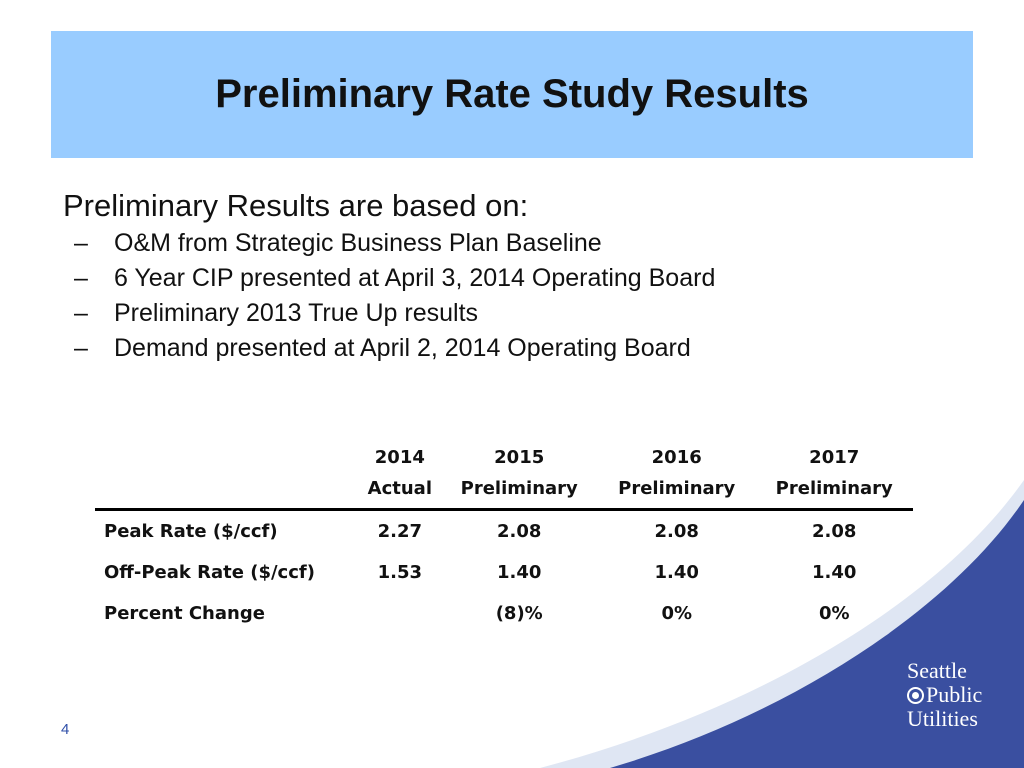 The width and height of the screenshot is (1024, 768). Describe the element at coordinates (209, 572) in the screenshot. I see `row-label: Off-Peak Rate ($/ccf)` at that location.